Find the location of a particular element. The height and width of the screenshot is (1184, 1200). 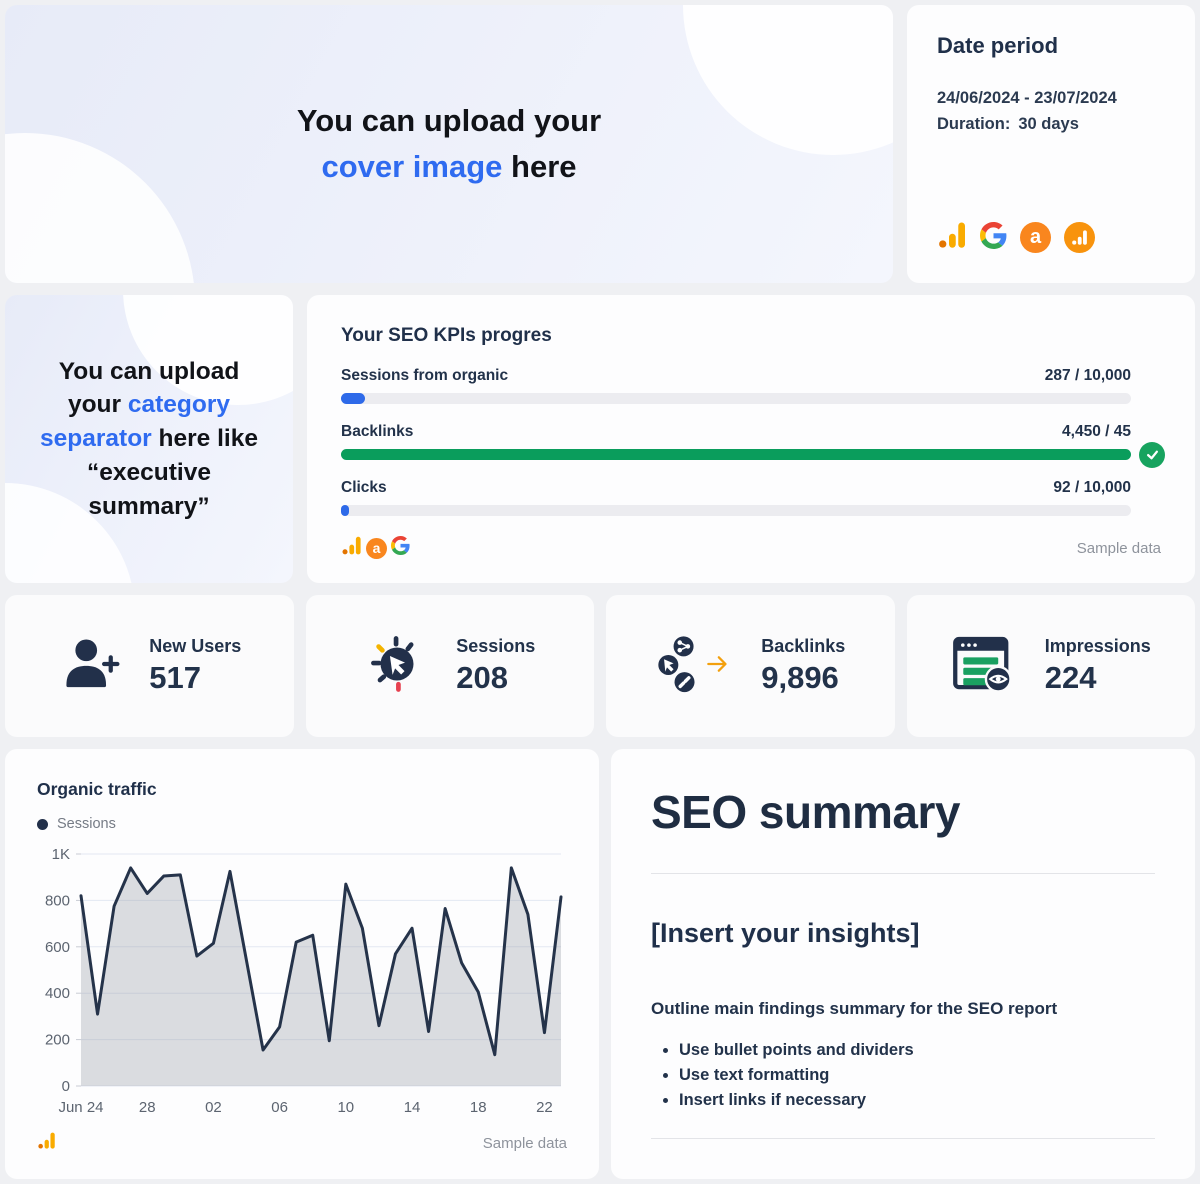

summary-title: SEO summary is located at coordinates (805, 812).